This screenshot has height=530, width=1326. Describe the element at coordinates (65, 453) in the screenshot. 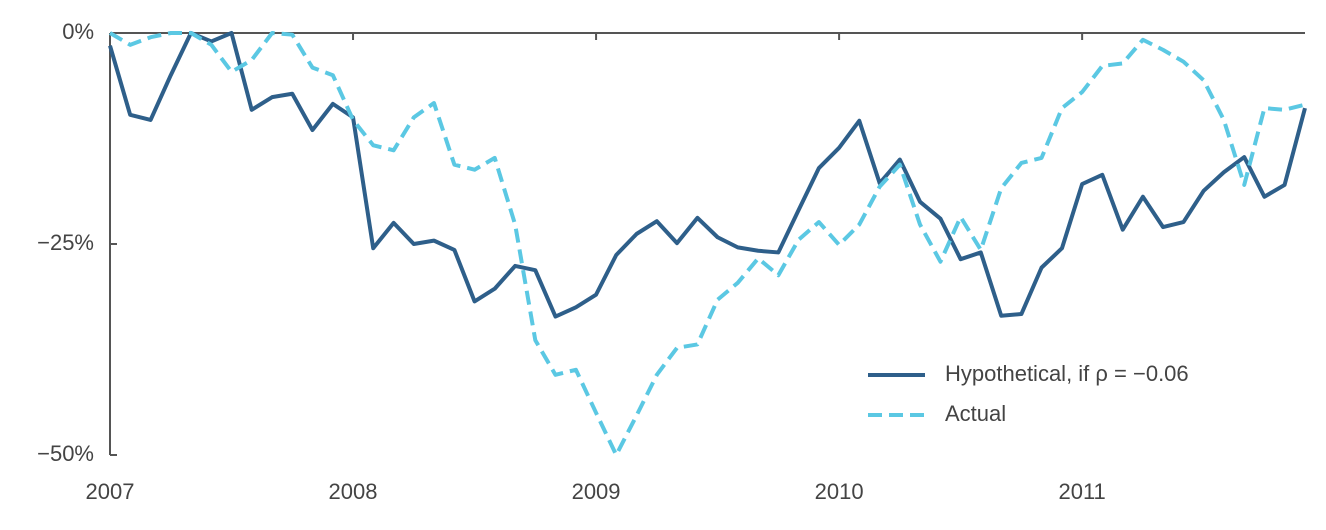

I see `y-tick-label: −50%` at that location.